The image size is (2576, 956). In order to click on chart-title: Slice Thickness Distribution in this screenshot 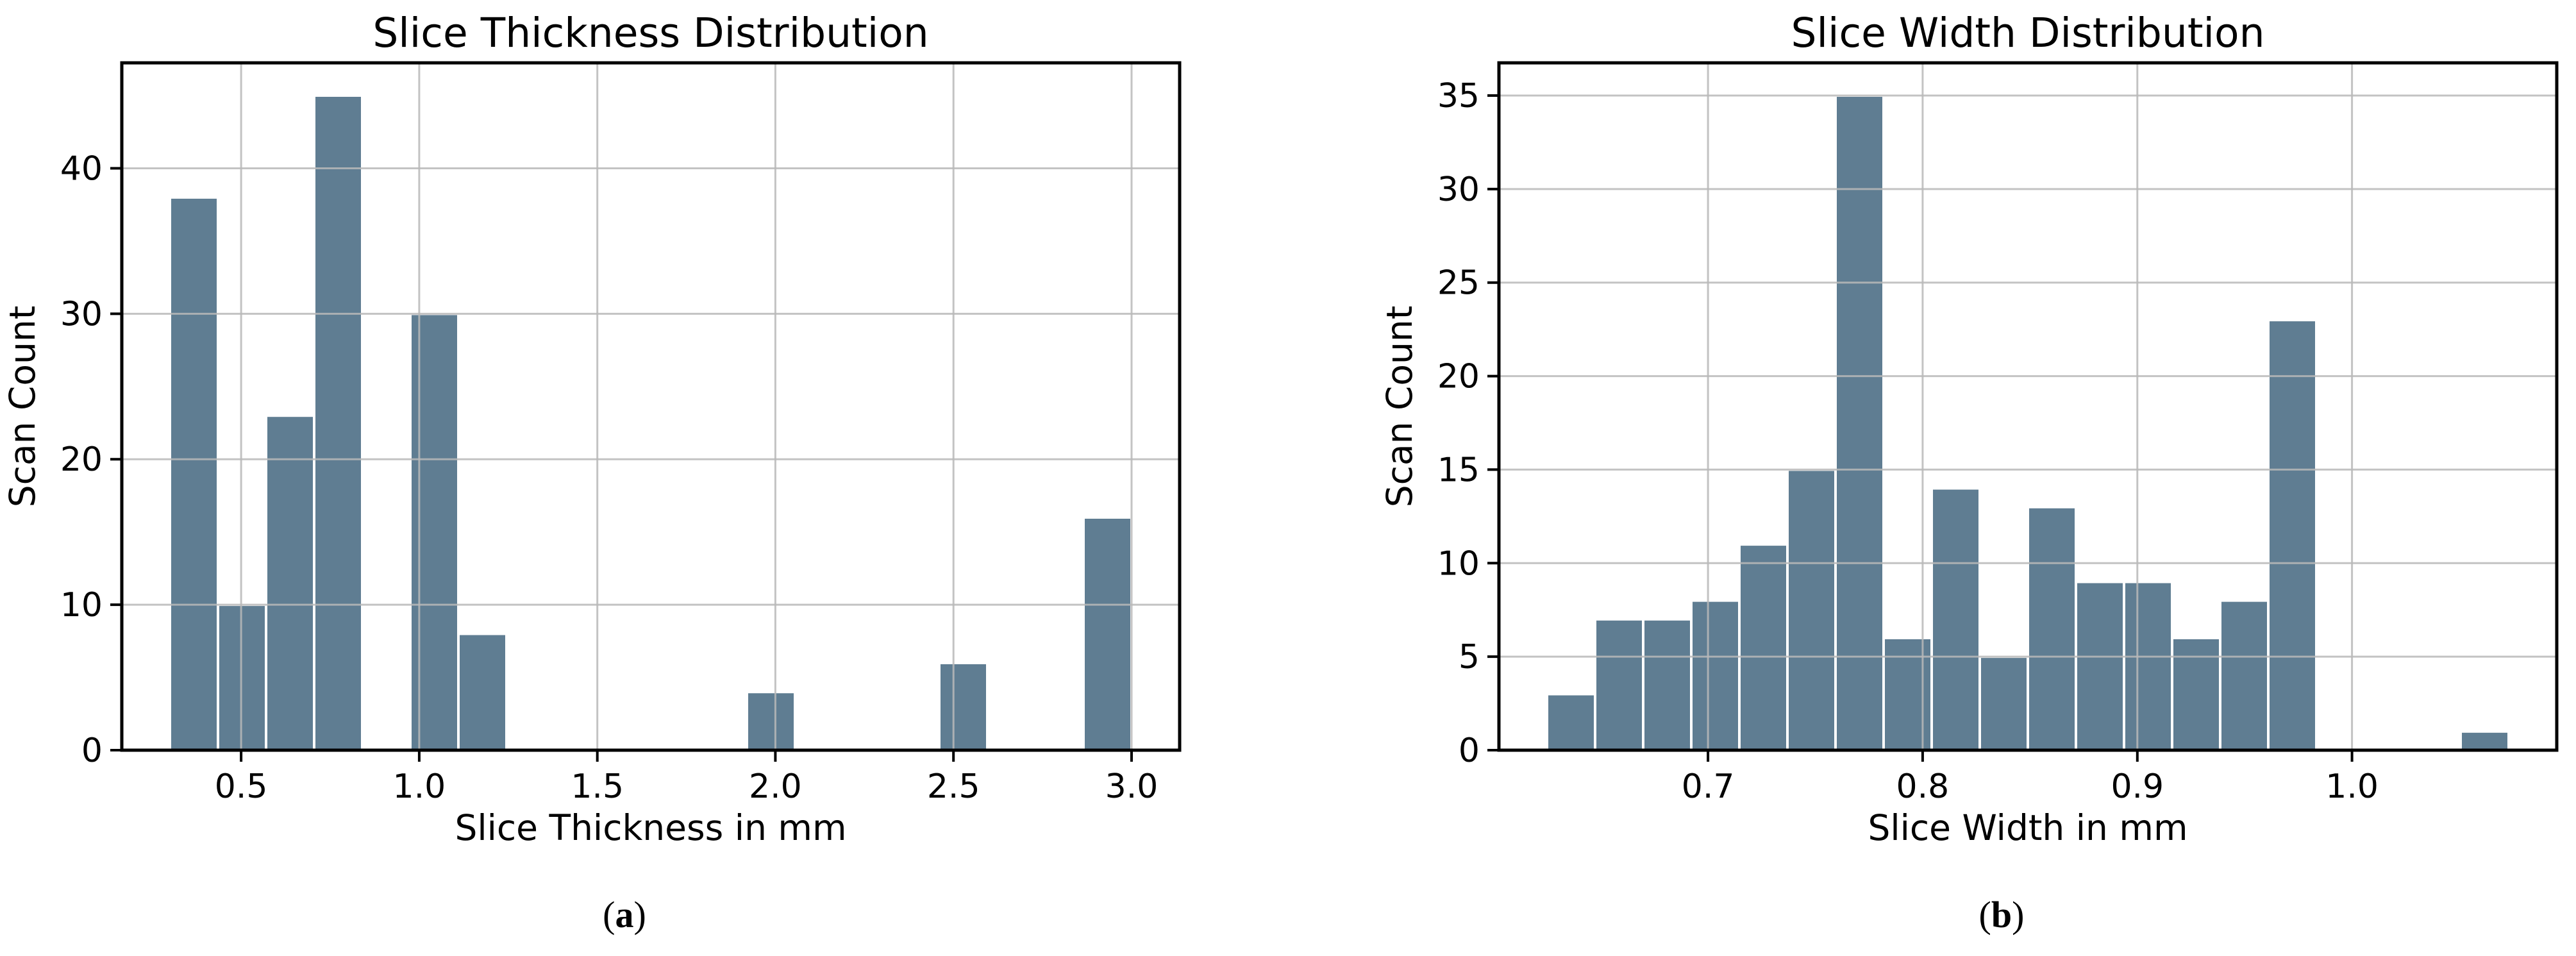, I will do `click(650, 33)`.